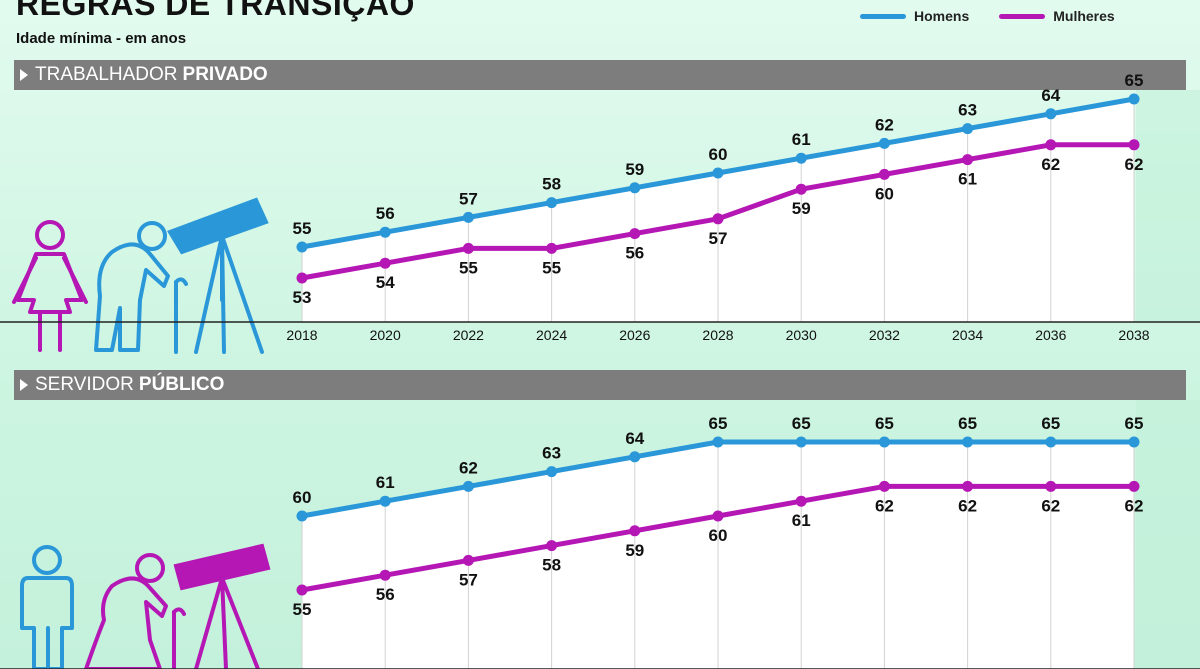  I want to click on legend-swatch-men, so click(883, 16).